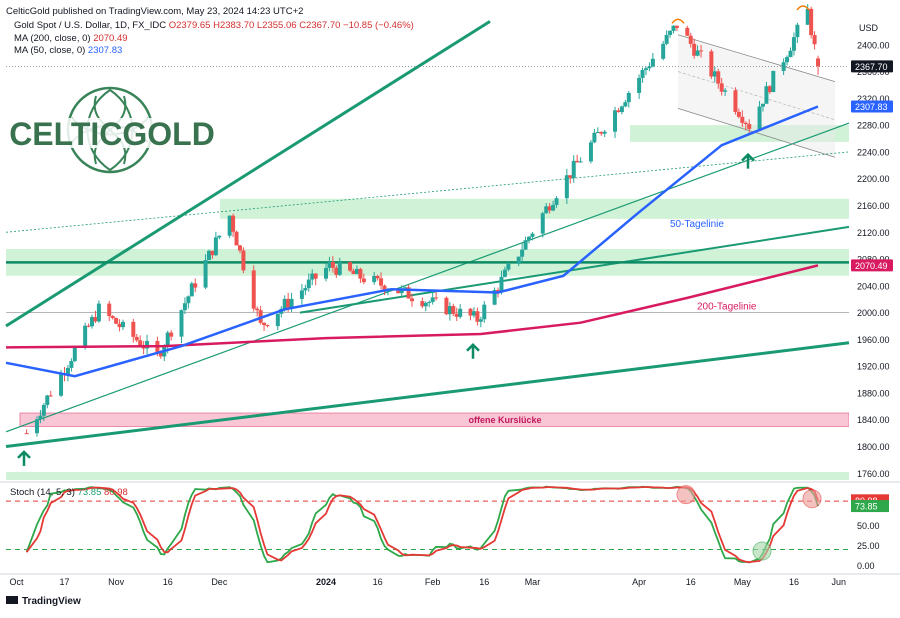 This screenshot has height=618, width=900. What do you see at coordinates (71, 38) in the screenshot?
I see `ma200-legend: MA (200, close, 0) 2070.49` at bounding box center [71, 38].